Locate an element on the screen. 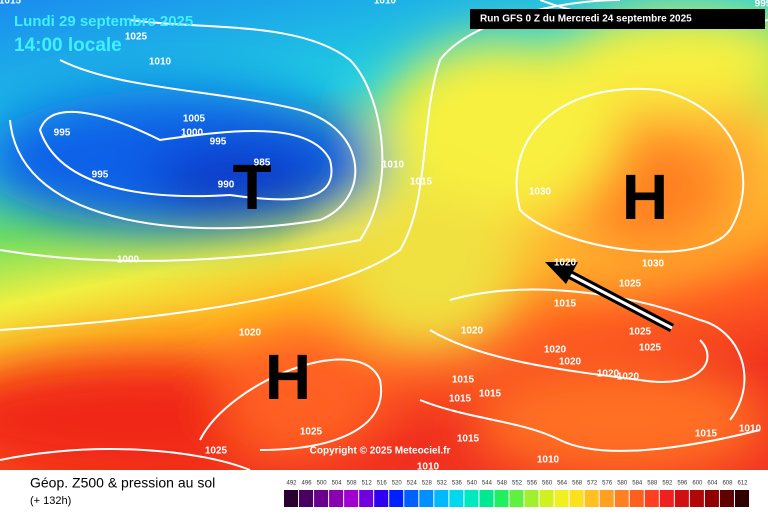 The width and height of the screenshot is (768, 517). scale-label: 528 is located at coordinates (427, 484).